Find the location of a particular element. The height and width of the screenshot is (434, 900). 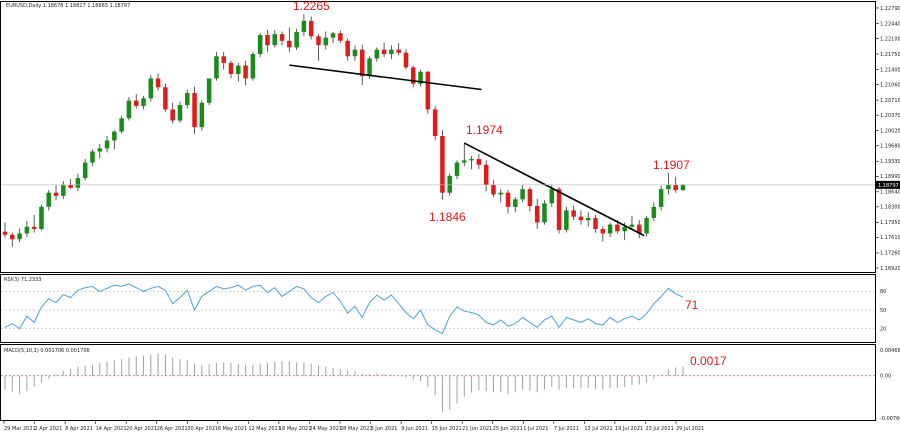

time-tick-label: 20 Apr 2021 is located at coordinates (141, 429).